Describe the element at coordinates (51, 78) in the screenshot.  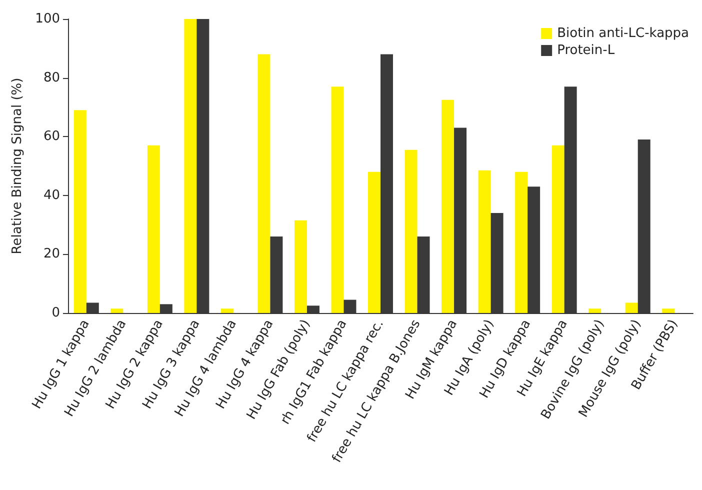
I see `y-tick-label: 80` at that location.